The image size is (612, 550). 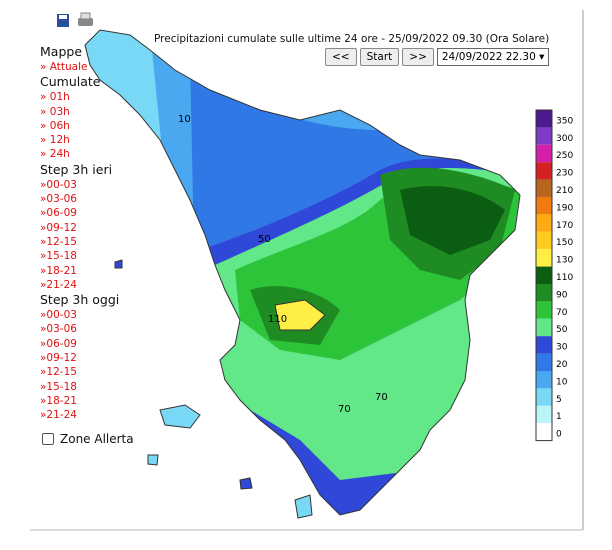 What do you see at coordinates (55, 97) in the screenshot?
I see `menu-link: » 01h` at bounding box center [55, 97].